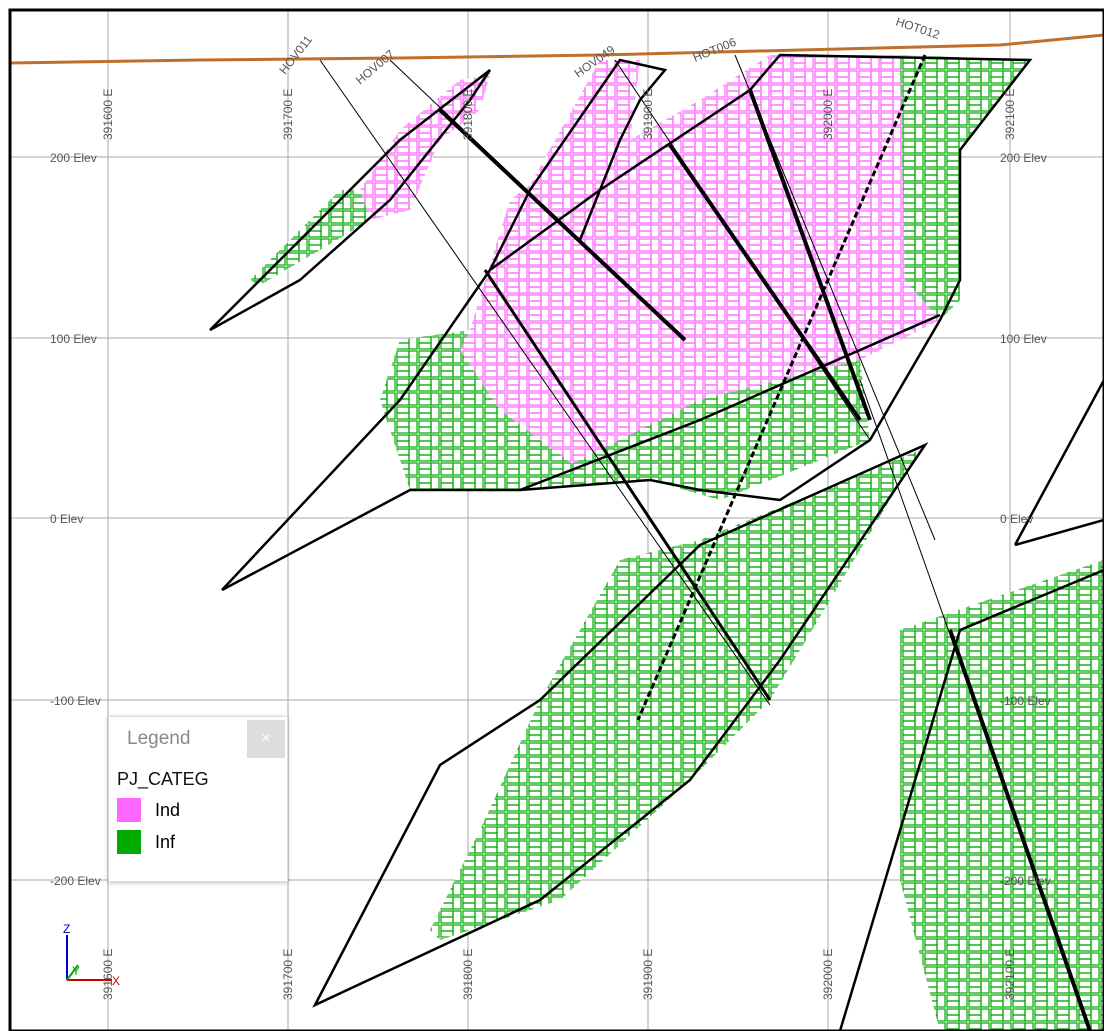 The width and height of the screenshot is (1104, 1031). I want to click on legend-item: Ind, so click(202, 810).